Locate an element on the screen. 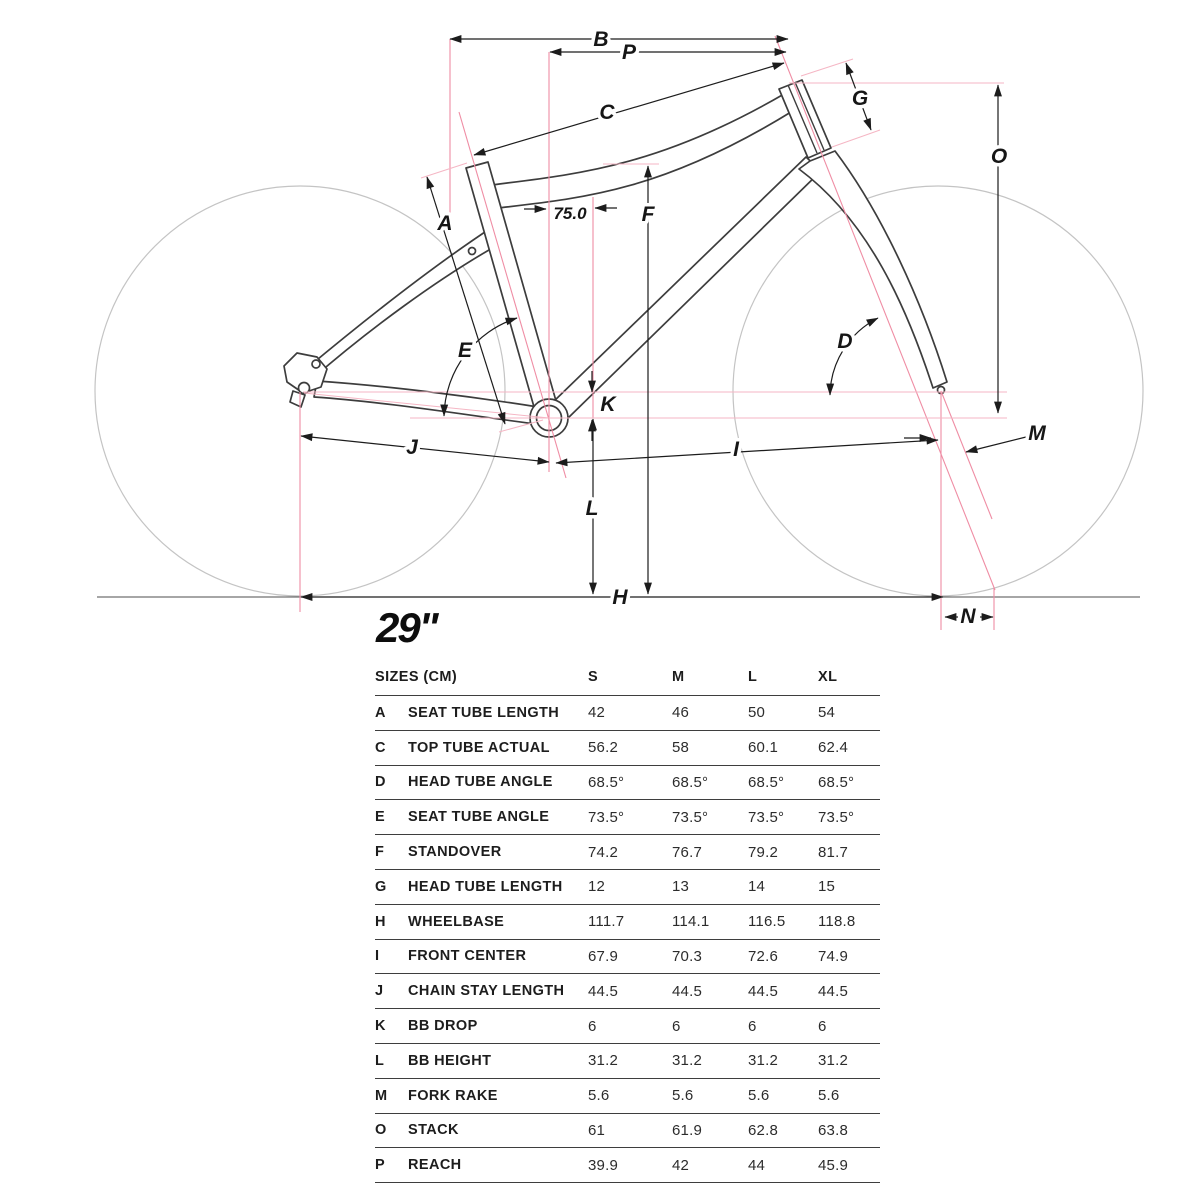  row-value-l: 68.5° is located at coordinates (766, 782).